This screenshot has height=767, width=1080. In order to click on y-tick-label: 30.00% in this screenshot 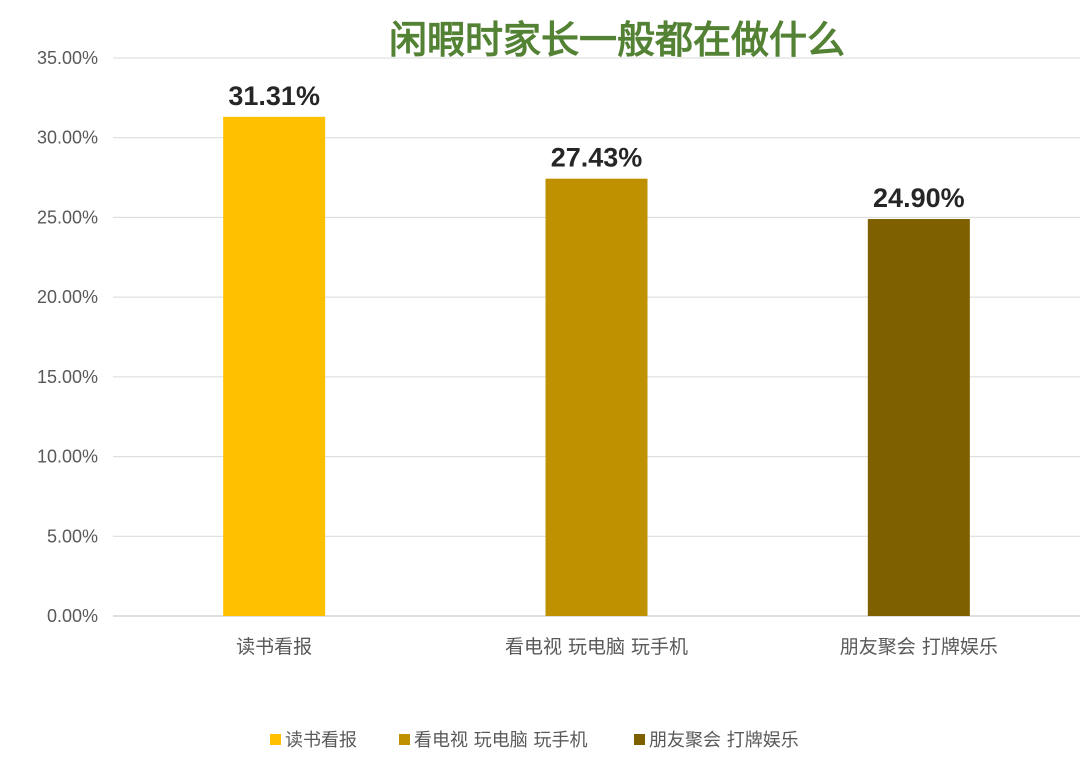, I will do `click(67, 138)`.